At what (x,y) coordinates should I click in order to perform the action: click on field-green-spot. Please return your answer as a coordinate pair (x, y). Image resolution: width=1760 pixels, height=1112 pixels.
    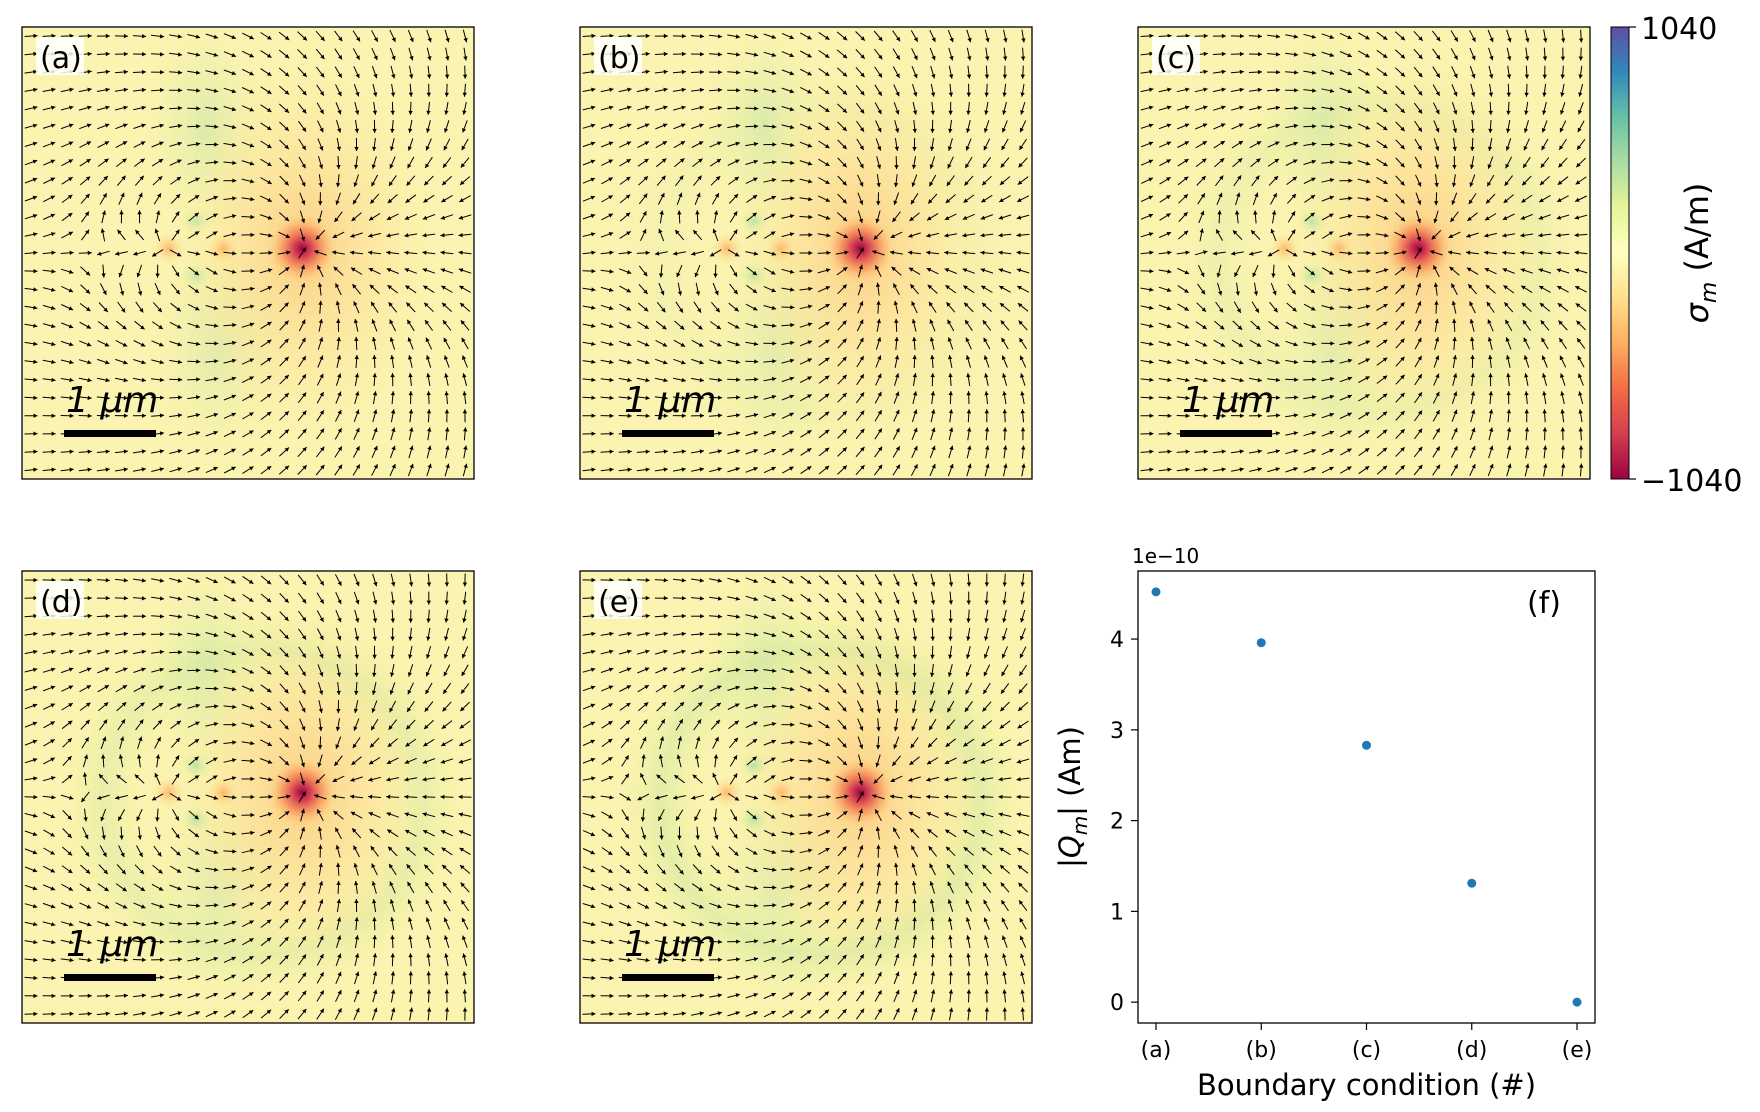
    Looking at the image, I should click on (196, 819).